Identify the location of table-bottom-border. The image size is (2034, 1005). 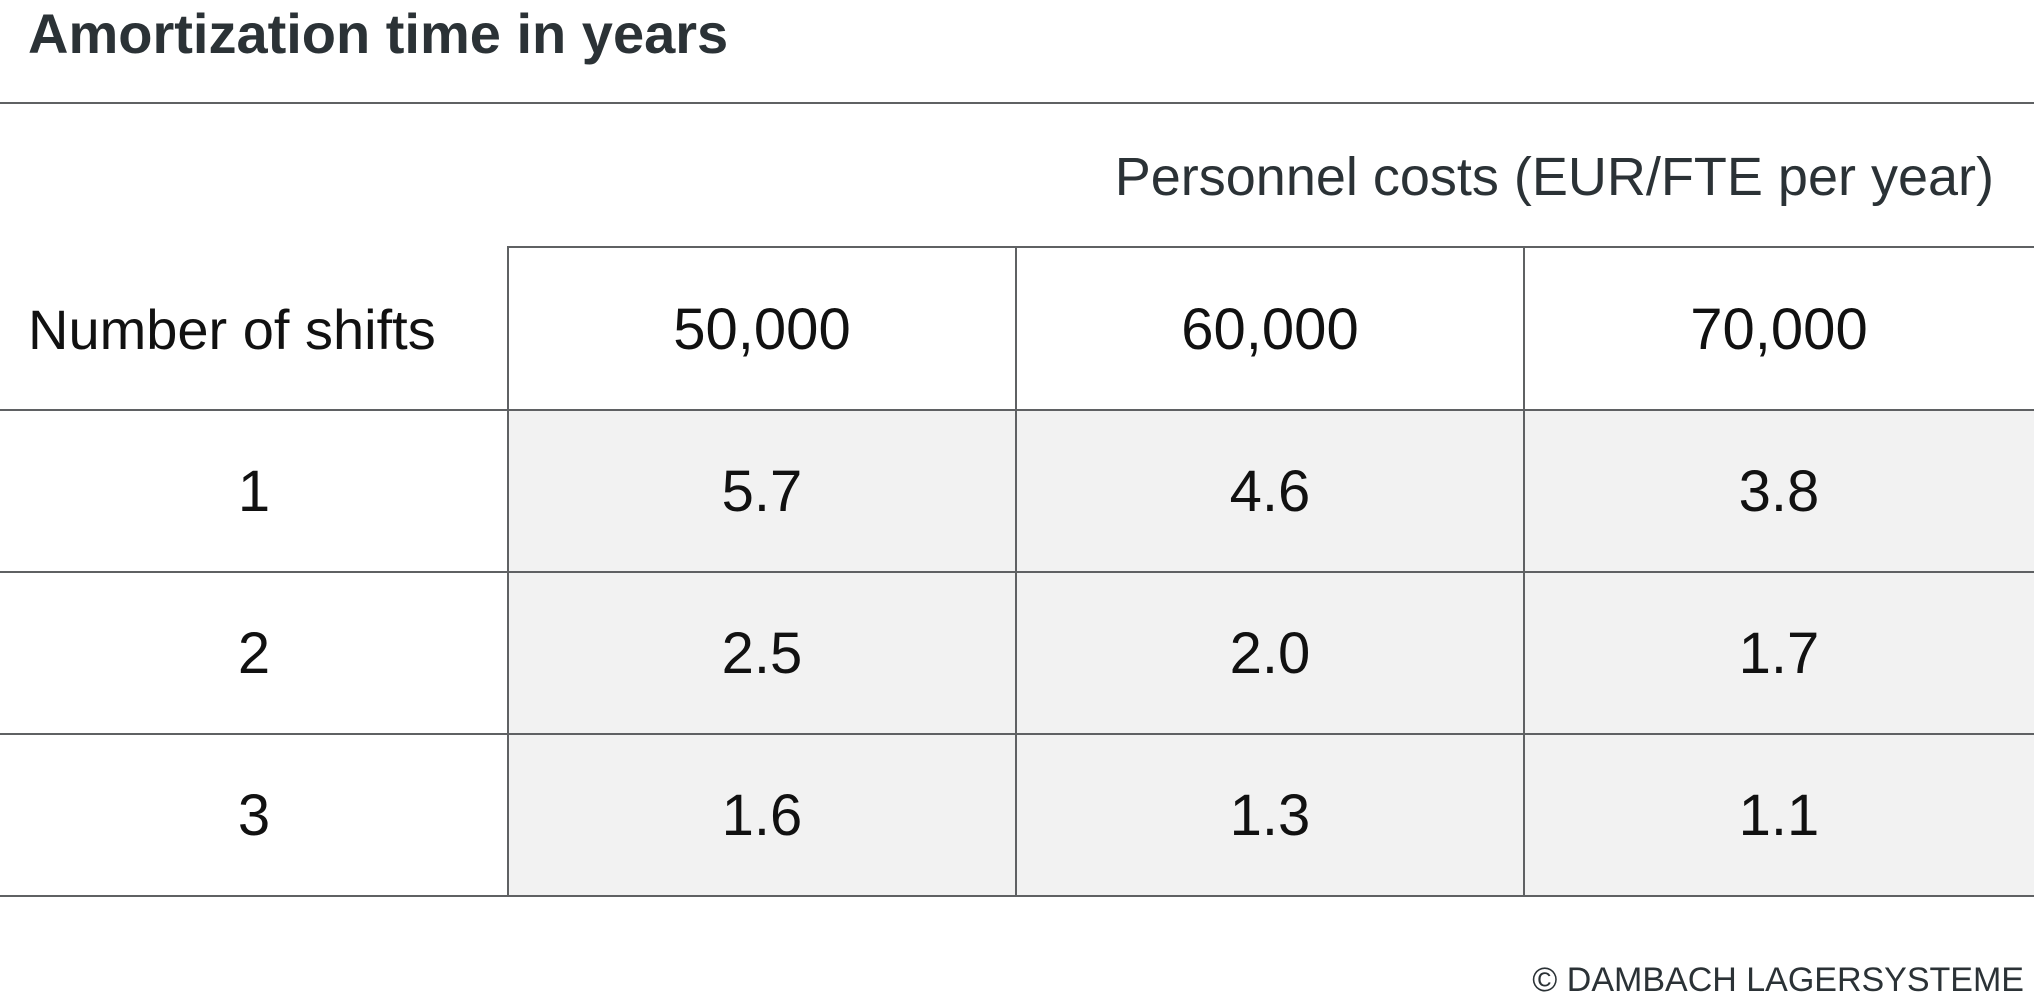
(1017, 896).